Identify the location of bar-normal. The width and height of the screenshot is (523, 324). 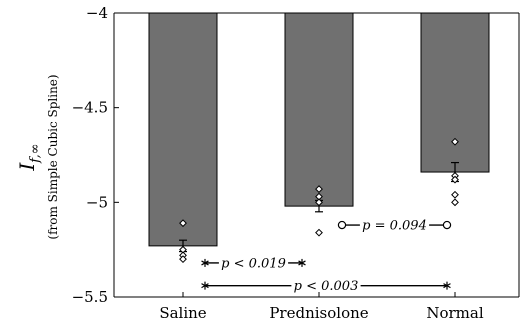
(455, 92).